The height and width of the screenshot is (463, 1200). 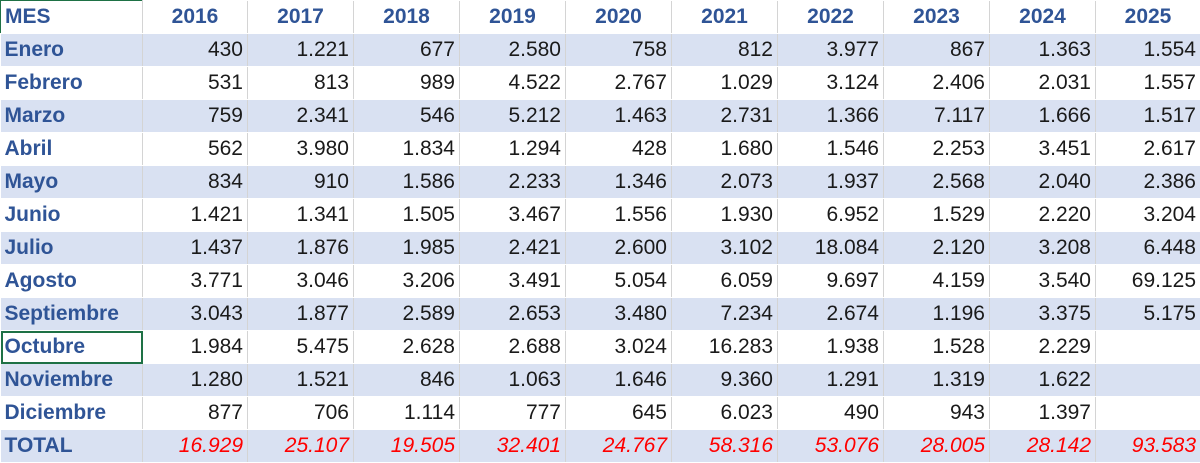 I want to click on value-cell: 1.029, so click(x=725, y=83).